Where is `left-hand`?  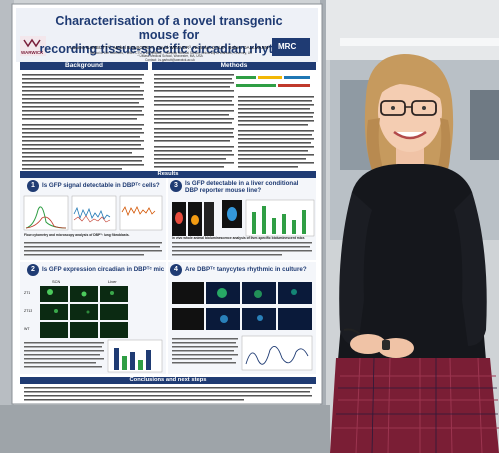
left-hand is located at coordinates (368, 344).